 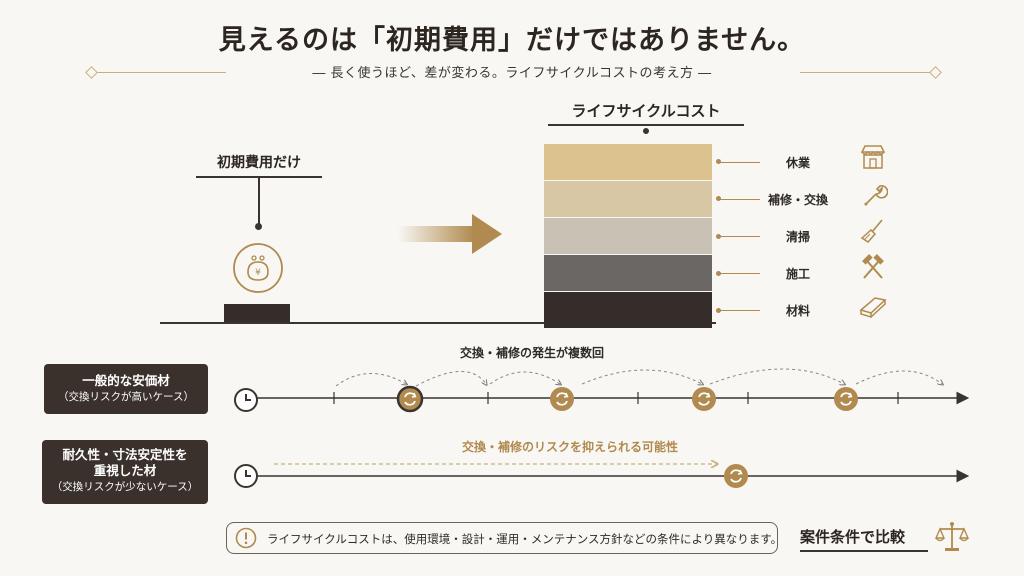 I want to click on initial-cost-underline, so click(x=259, y=177).